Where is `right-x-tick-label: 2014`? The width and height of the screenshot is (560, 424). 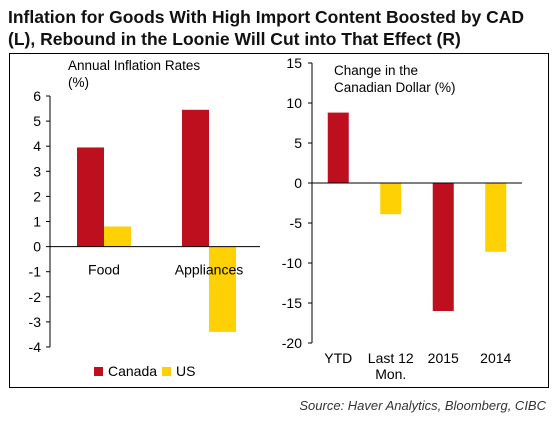
right-x-tick-label: 2014 is located at coordinates (495, 358).